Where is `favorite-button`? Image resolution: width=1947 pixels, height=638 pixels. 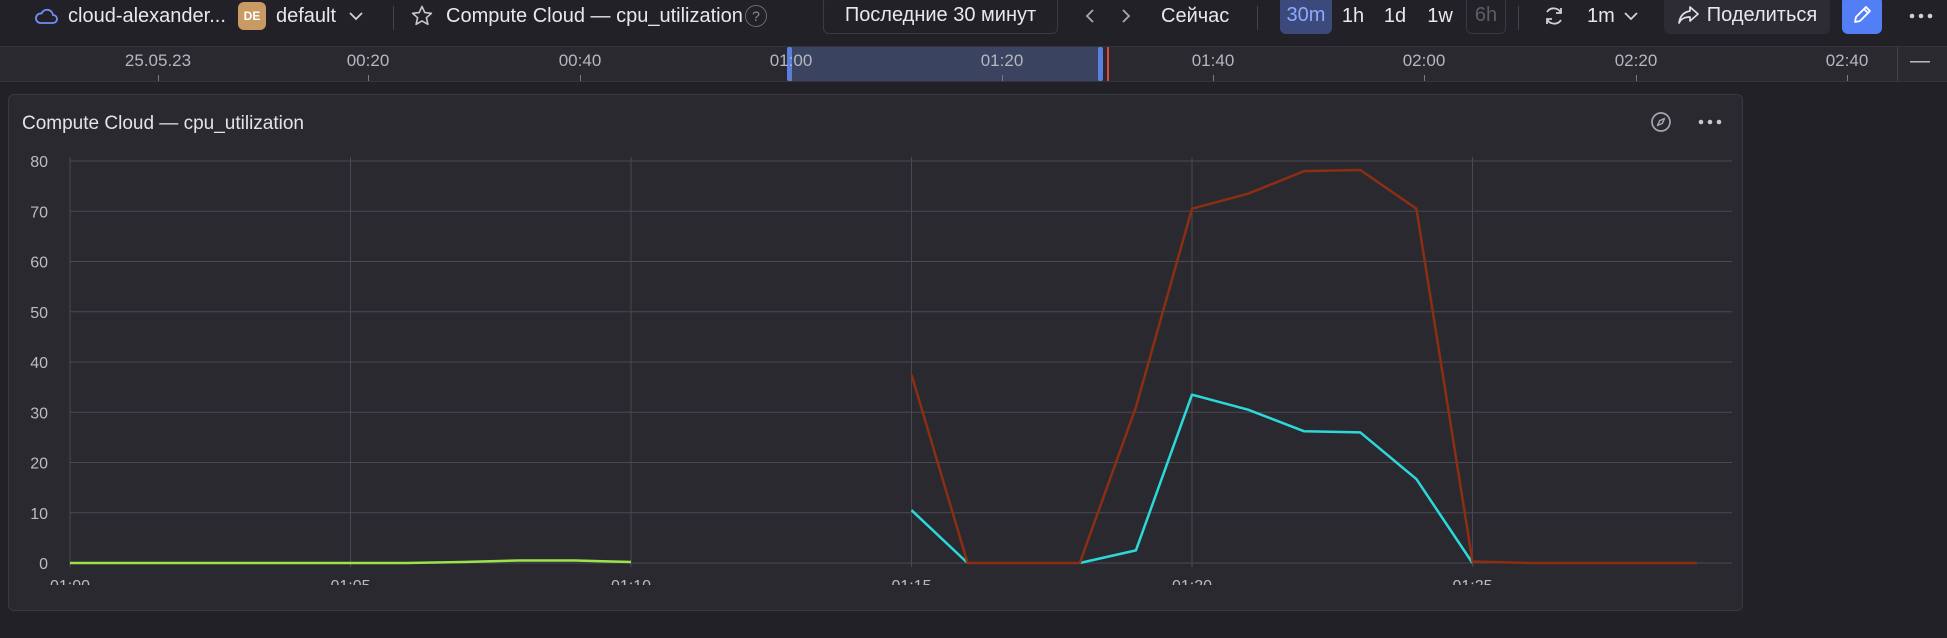
favorite-button is located at coordinates (422, 16).